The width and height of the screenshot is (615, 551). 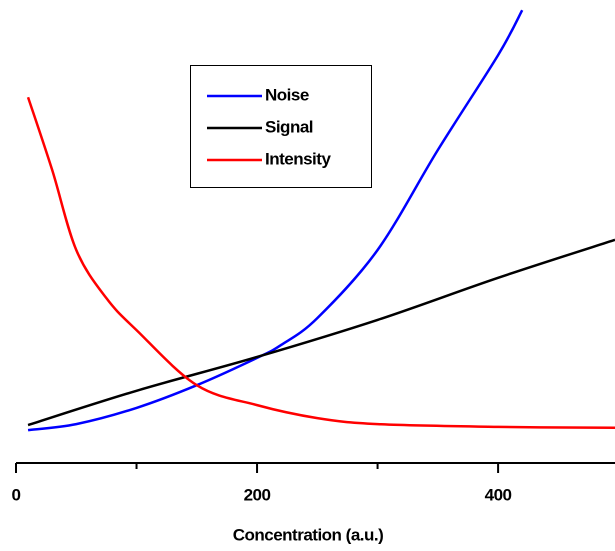 I want to click on x-axis-label: Concentration (a.u.), so click(x=308, y=534).